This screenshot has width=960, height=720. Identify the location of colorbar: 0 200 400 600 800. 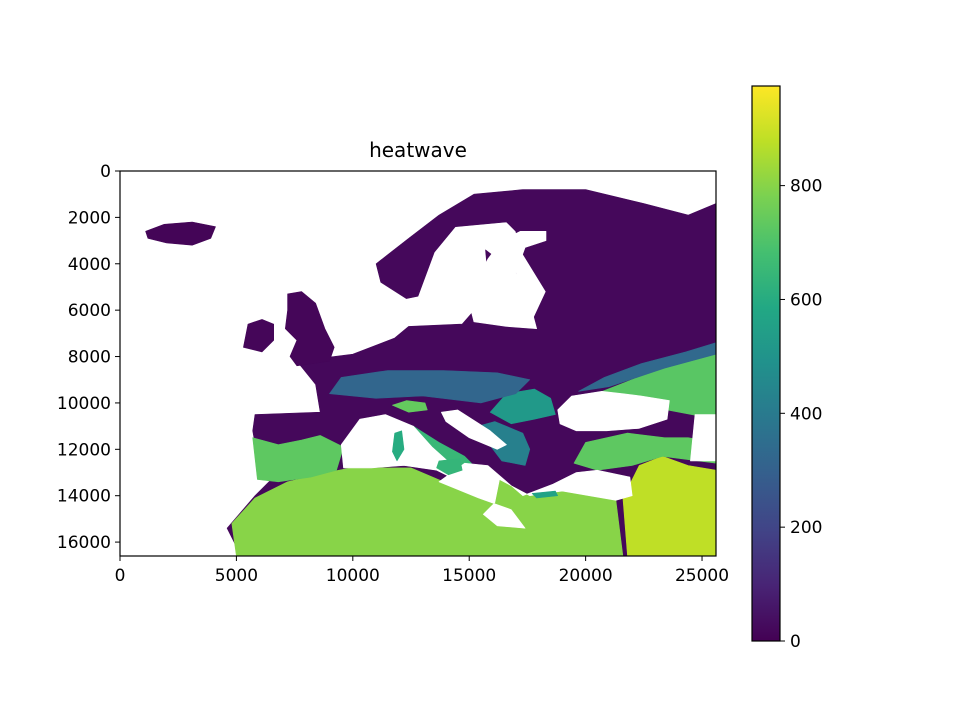
(786, 368).